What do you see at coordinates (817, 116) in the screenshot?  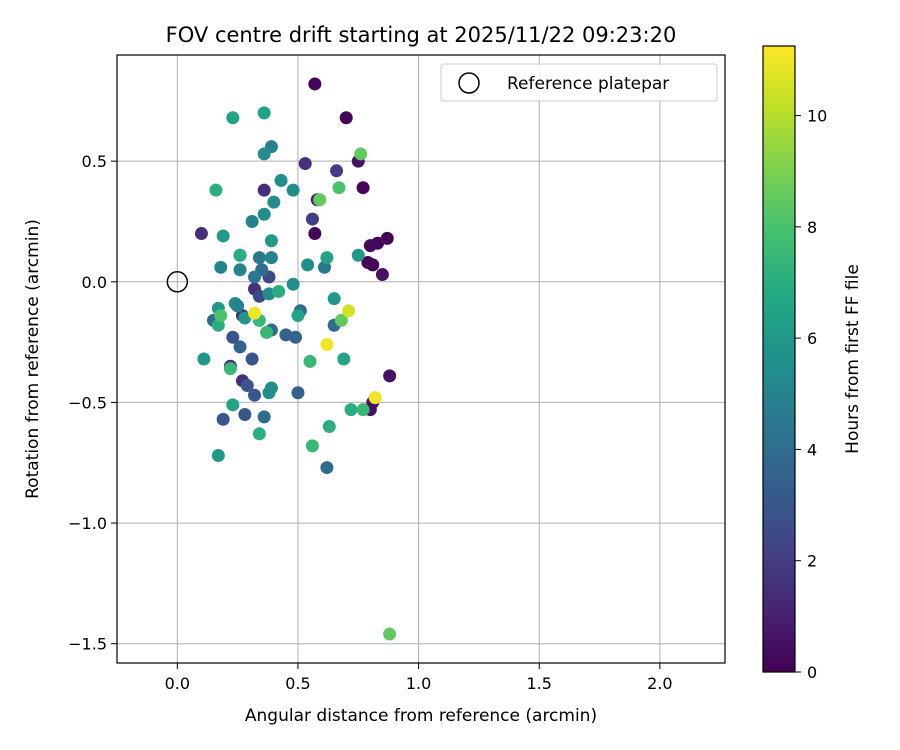 I see `colorbar-tick-label: 10` at bounding box center [817, 116].